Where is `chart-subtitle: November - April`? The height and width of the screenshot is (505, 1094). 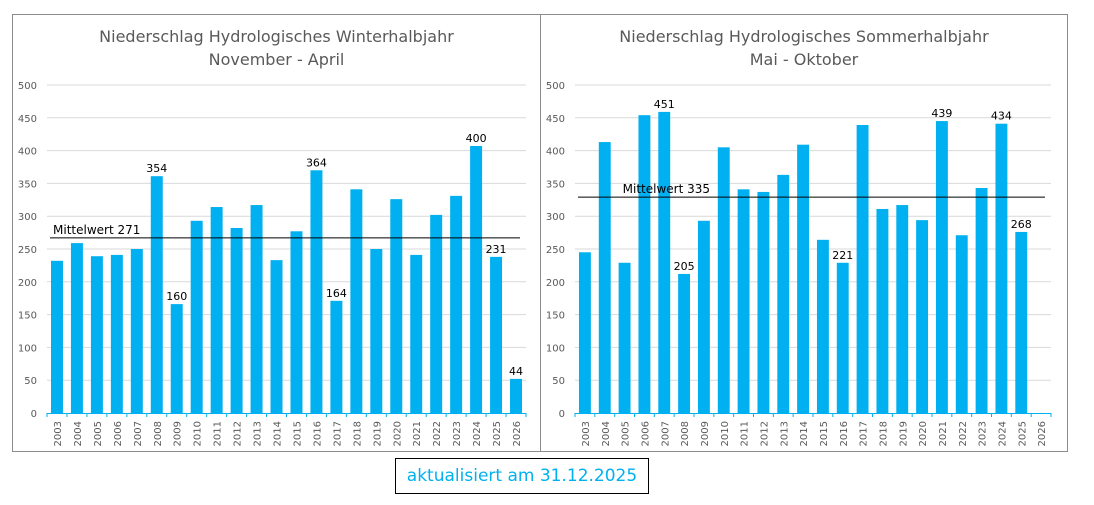
chart-subtitle: November - April is located at coordinates (276, 59).